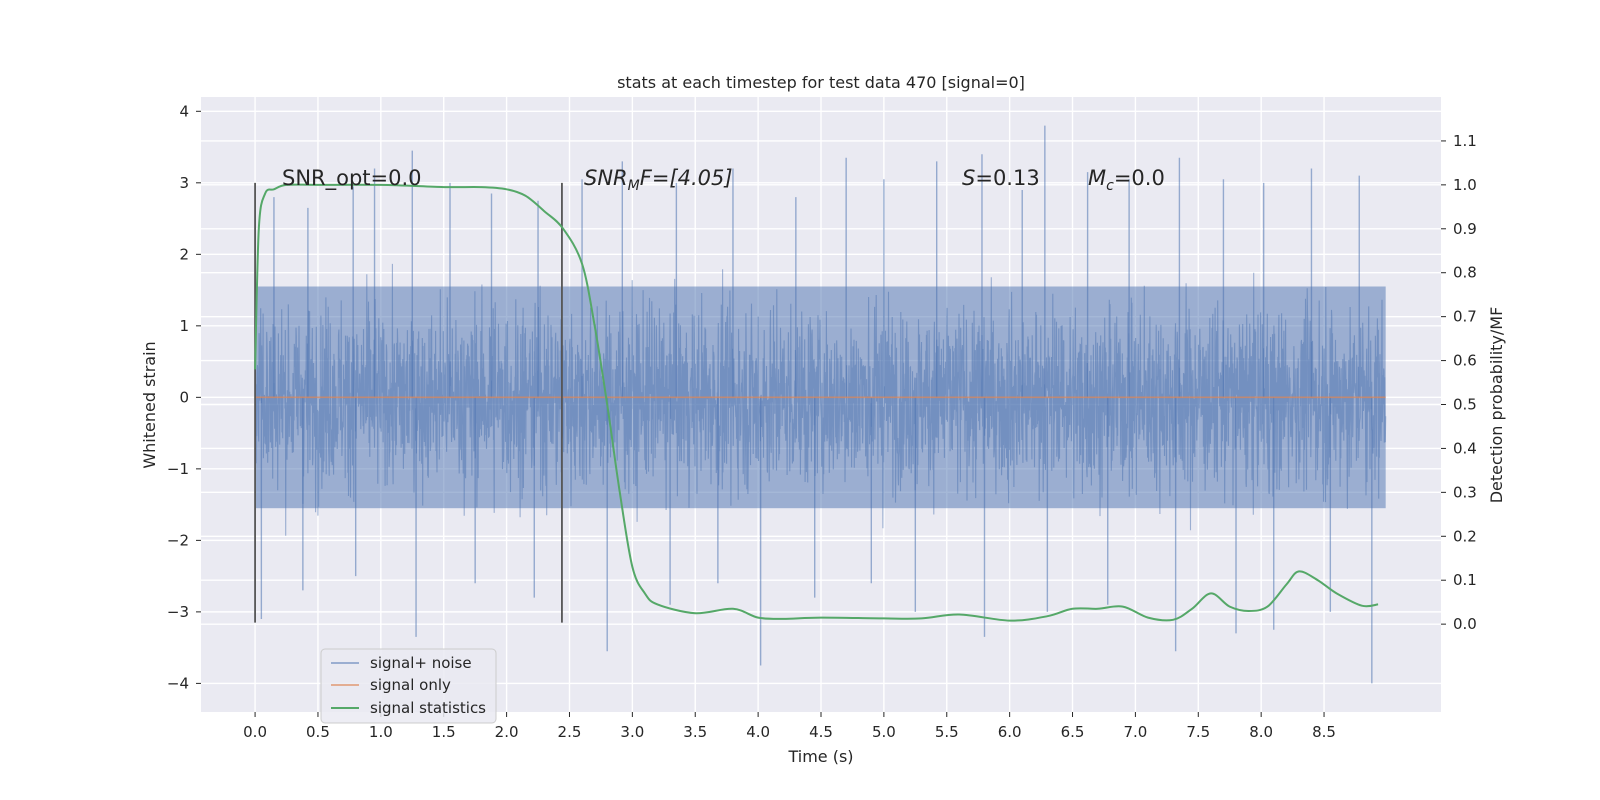 Image resolution: width=1600 pixels, height=800 pixels. Describe the element at coordinates (178, 683) in the screenshot. I see `y-tick-label-left: −4` at that location.